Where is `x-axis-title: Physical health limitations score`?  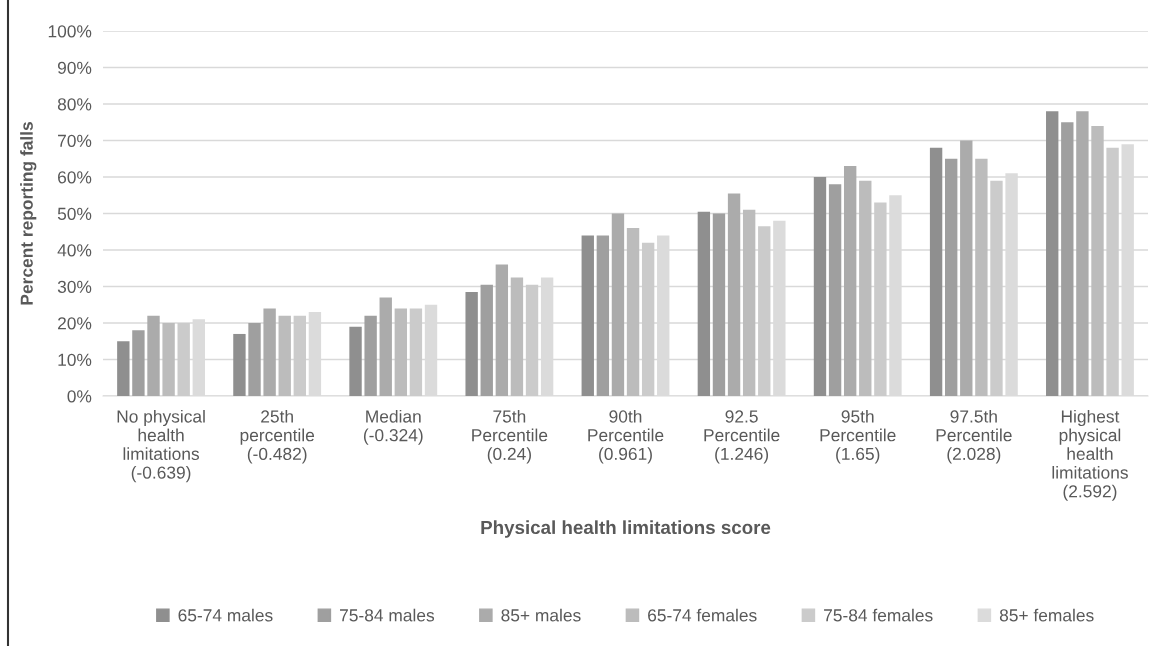 x-axis-title: Physical health limitations score is located at coordinates (626, 529).